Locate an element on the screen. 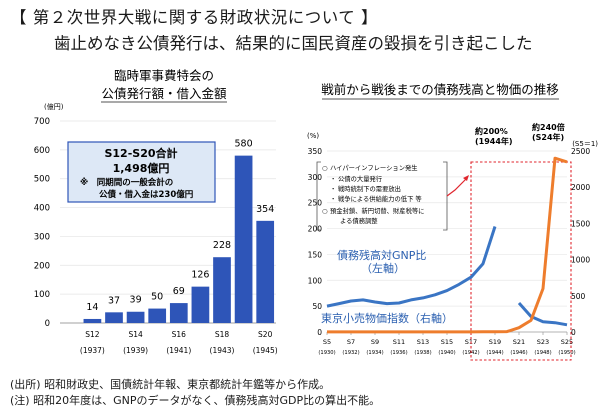 The image size is (601, 415). x-tick-era: S23 is located at coordinates (543, 342).